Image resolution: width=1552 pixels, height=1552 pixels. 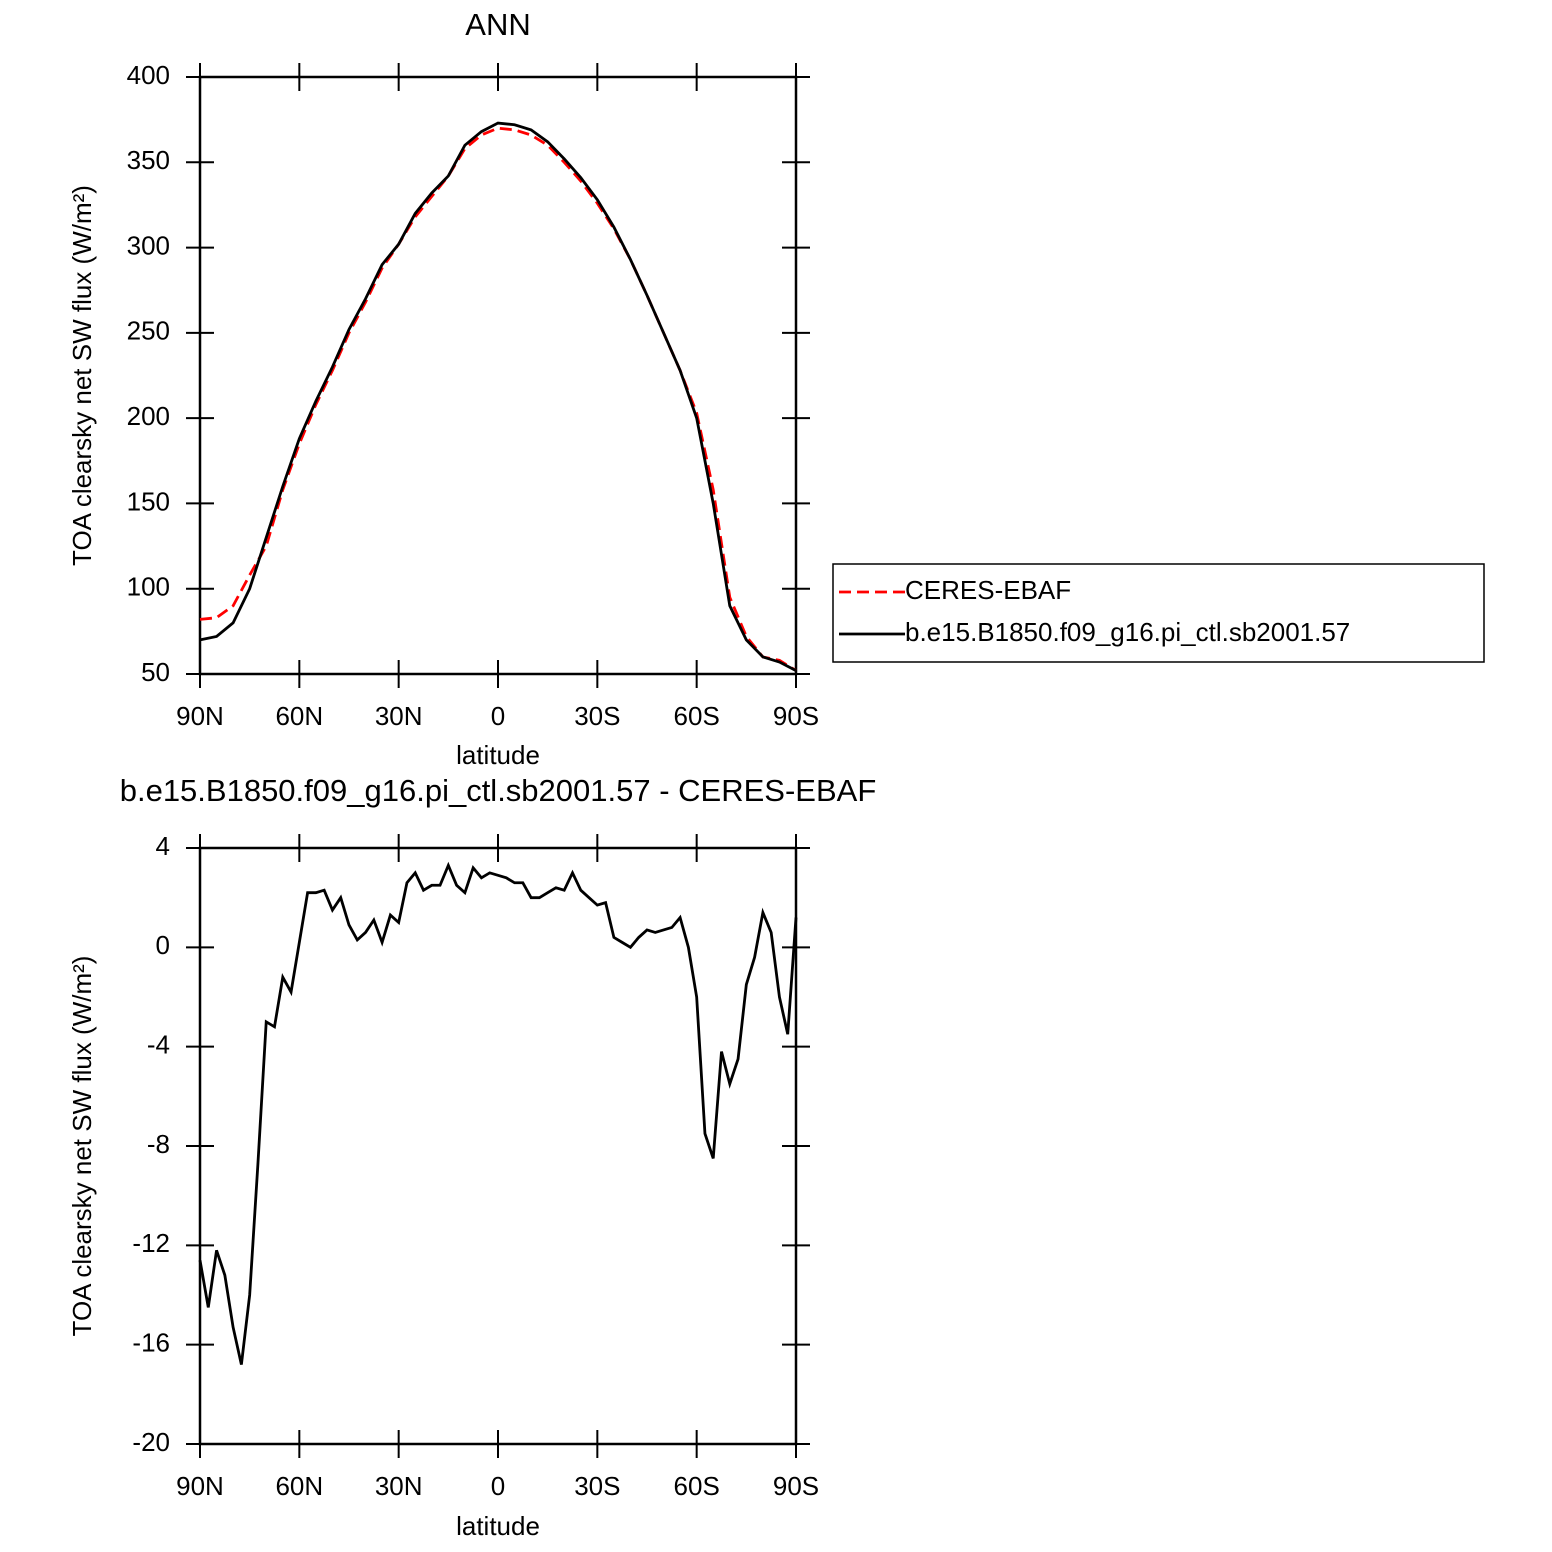 I want to click on chart-title: ANN, so click(x=497, y=24).